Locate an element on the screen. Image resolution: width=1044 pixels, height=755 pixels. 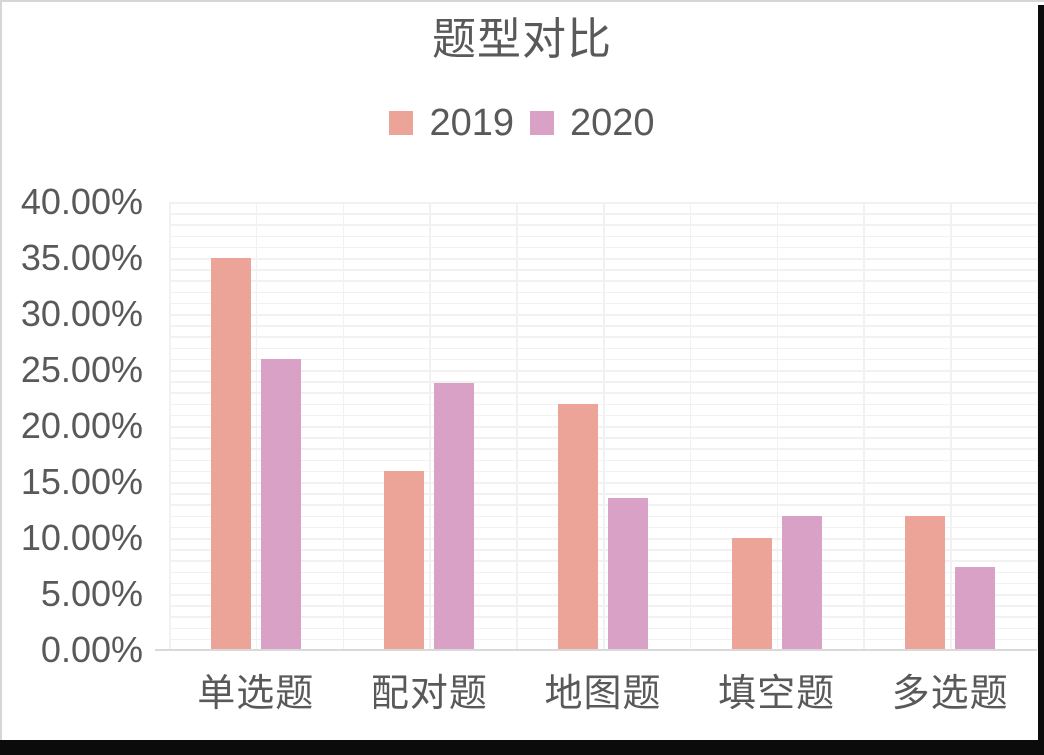
legend-item-2020: 2020 is located at coordinates (592, 123).